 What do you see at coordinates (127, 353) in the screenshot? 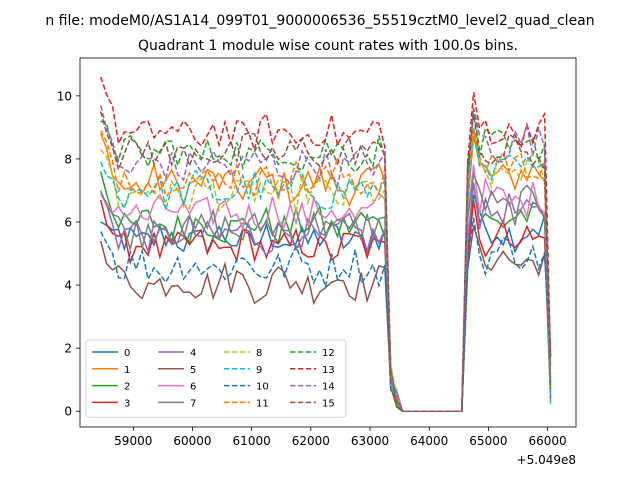
I see `legend-label: 0` at bounding box center [127, 353].